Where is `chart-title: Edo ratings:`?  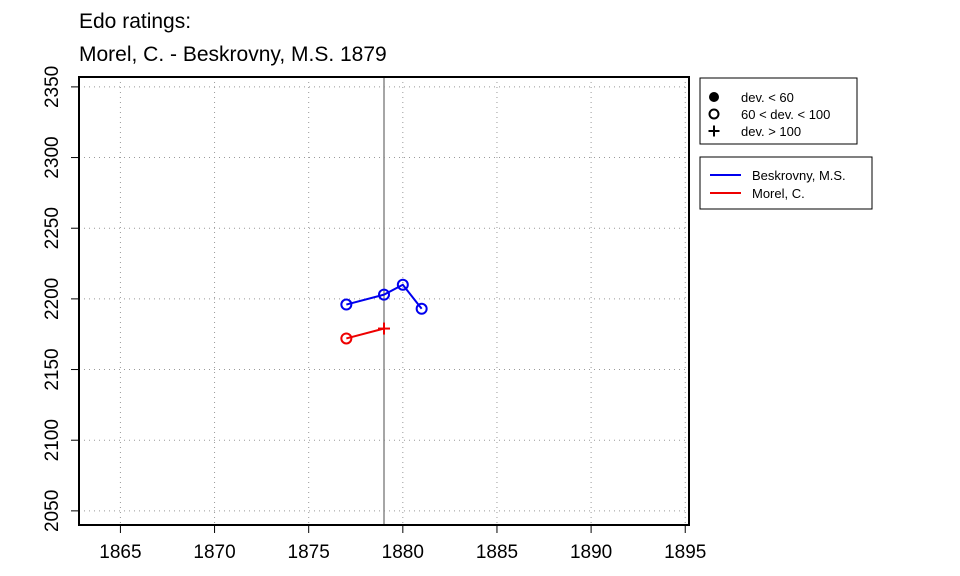
chart-title: Edo ratings: is located at coordinates (135, 21).